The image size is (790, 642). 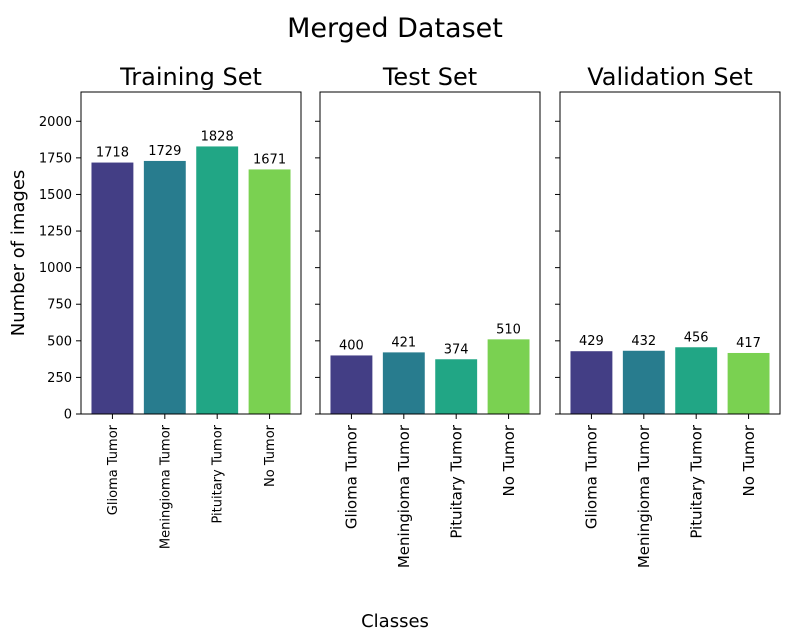 What do you see at coordinates (59, 378) in the screenshot?
I see `y-tick-label: 250` at bounding box center [59, 378].